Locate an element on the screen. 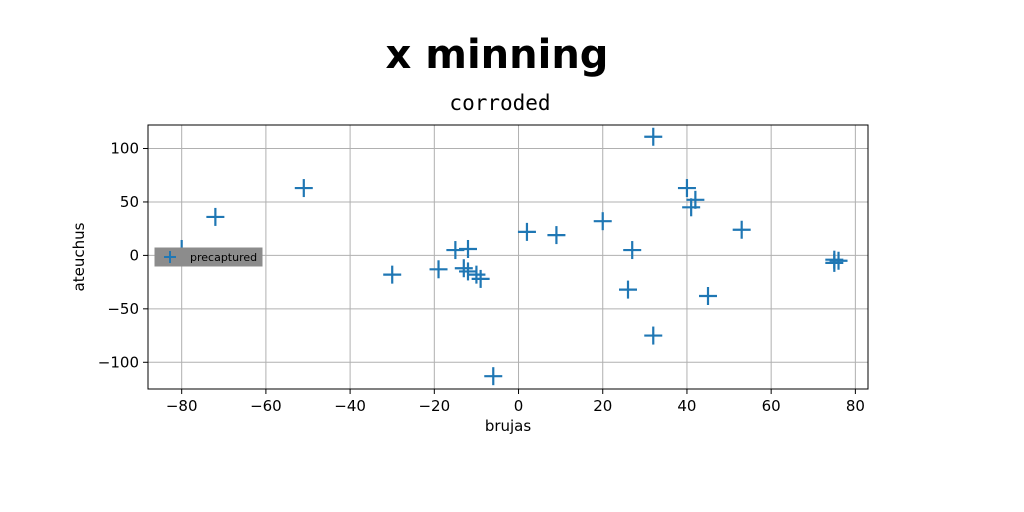 The width and height of the screenshot is (1024, 512). y-axis-label: ateuchus is located at coordinates (79, 256).